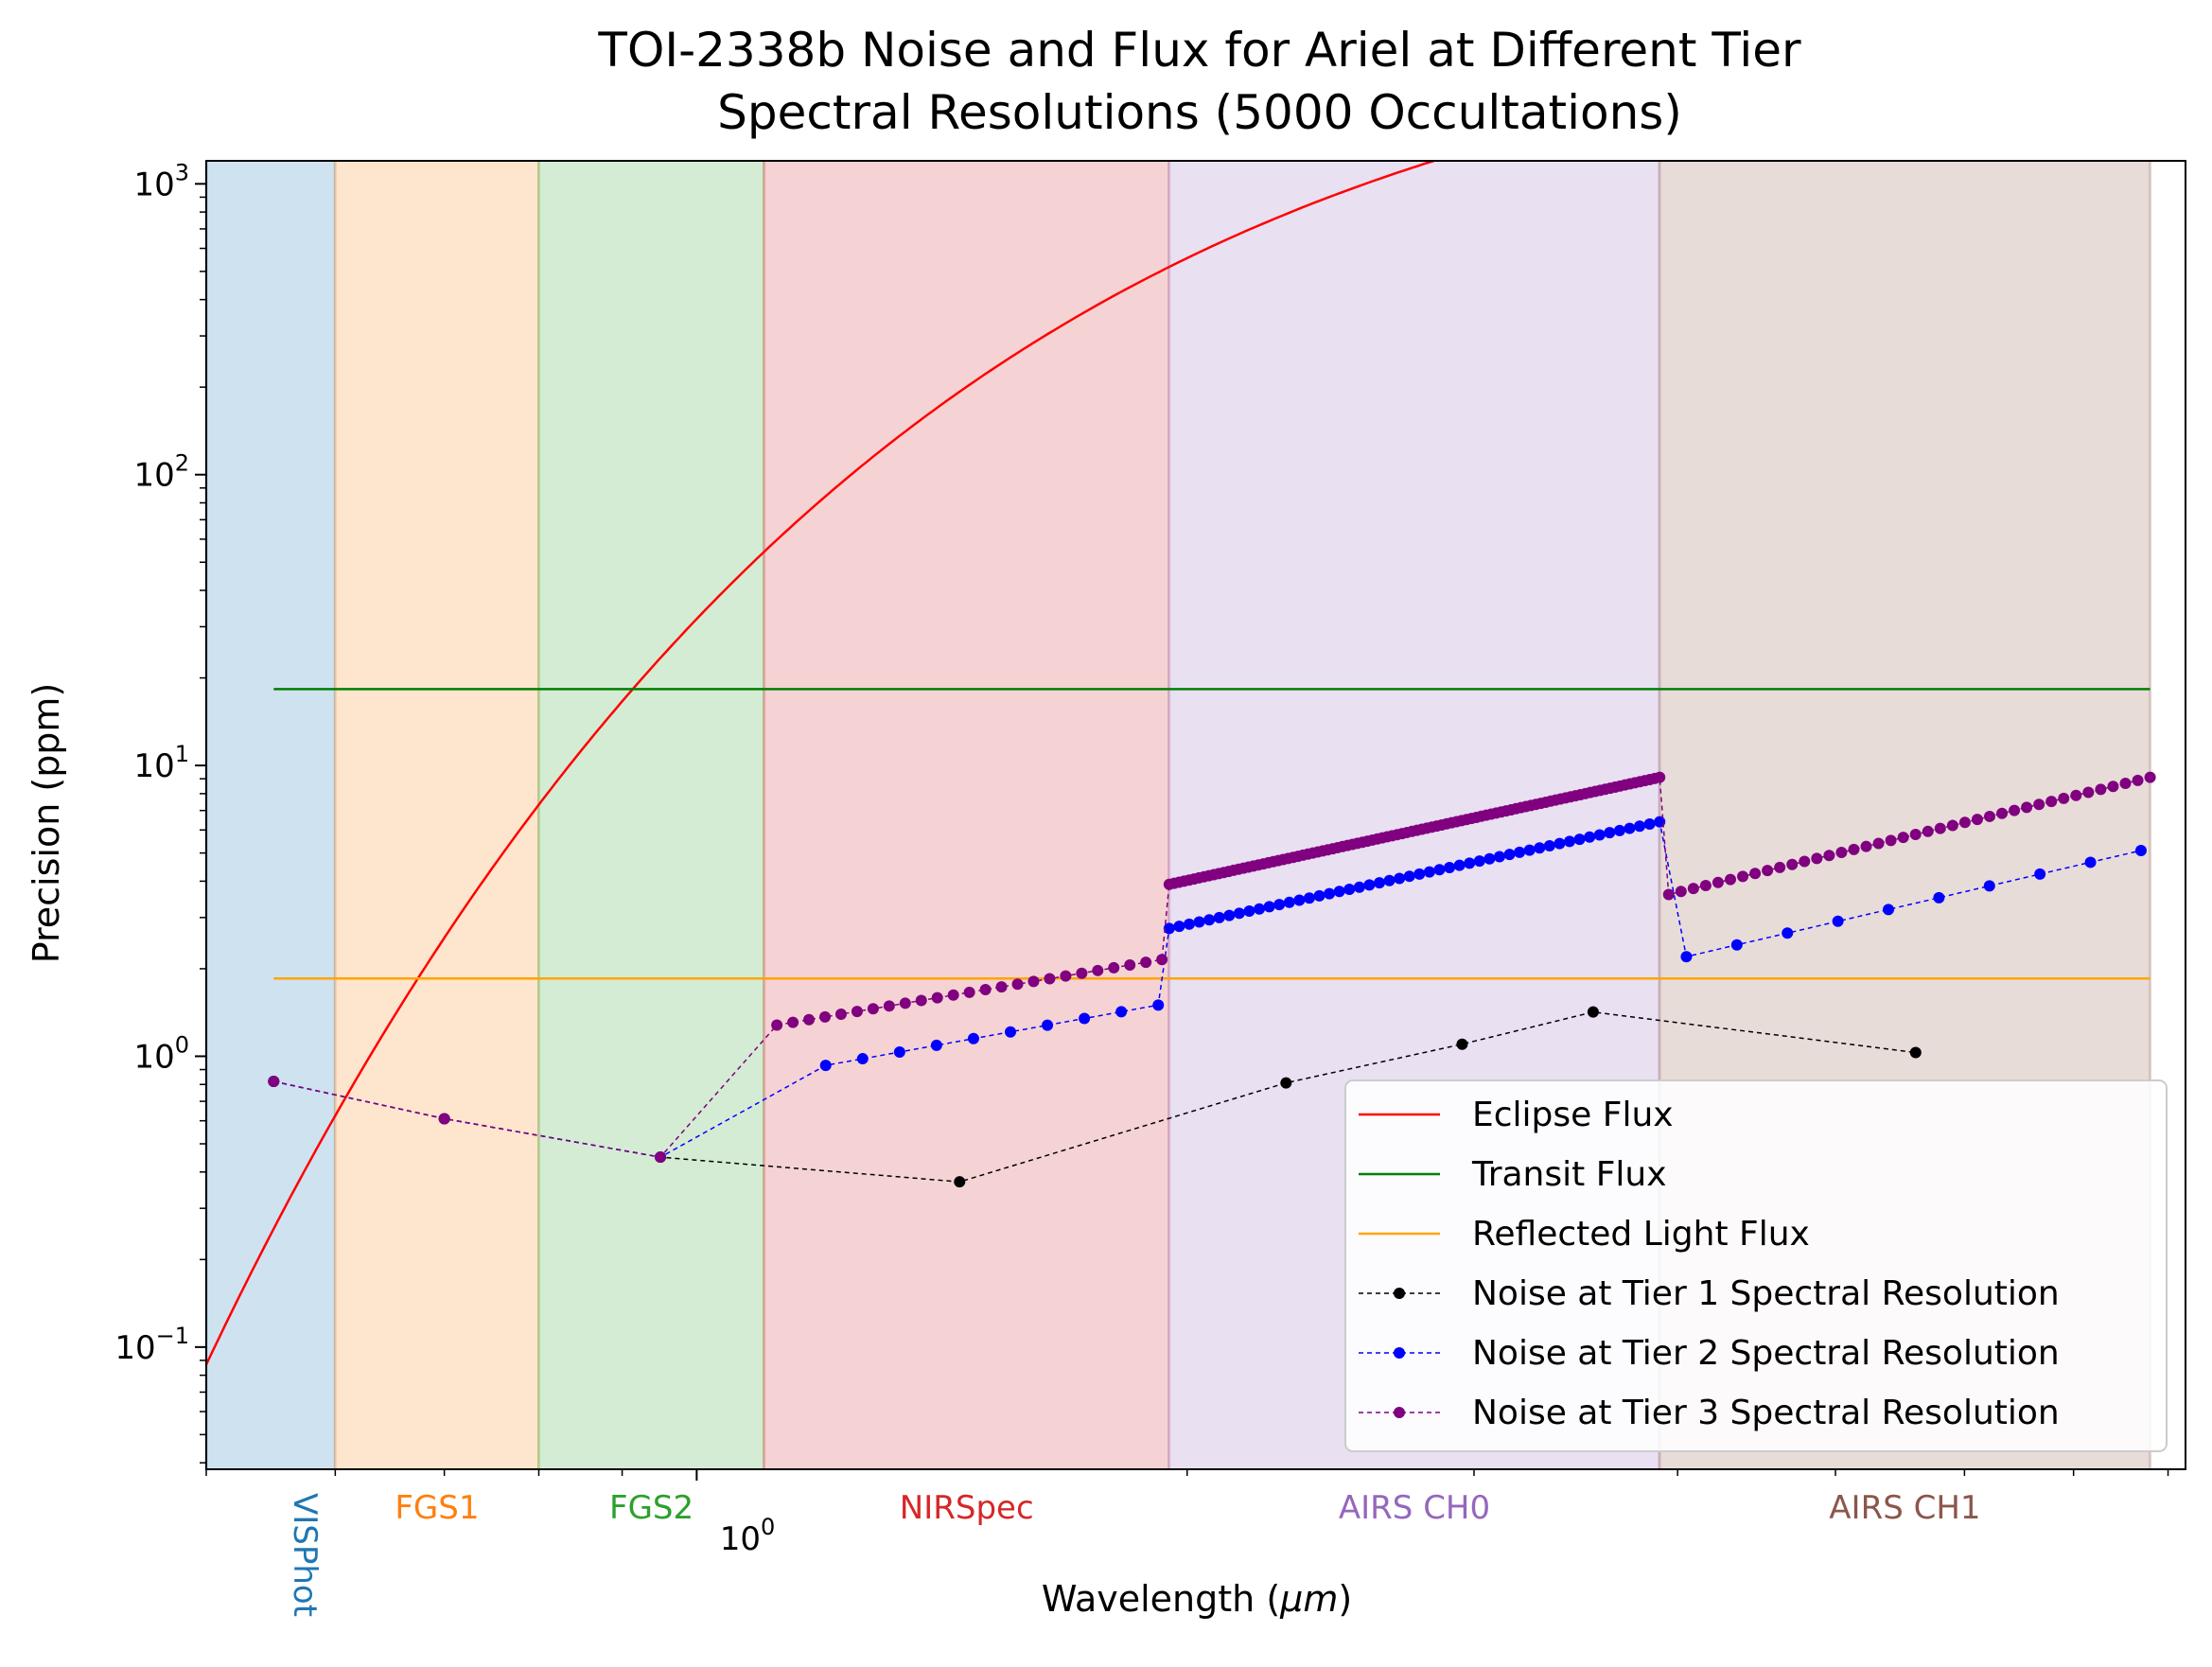 The height and width of the screenshot is (1667, 2212). Describe the element at coordinates (1766, 1413) in the screenshot. I see `legend-label-noise-at-tier-3-spectral-resolution: Noise at Tier 3 Spectral Resolution` at that location.